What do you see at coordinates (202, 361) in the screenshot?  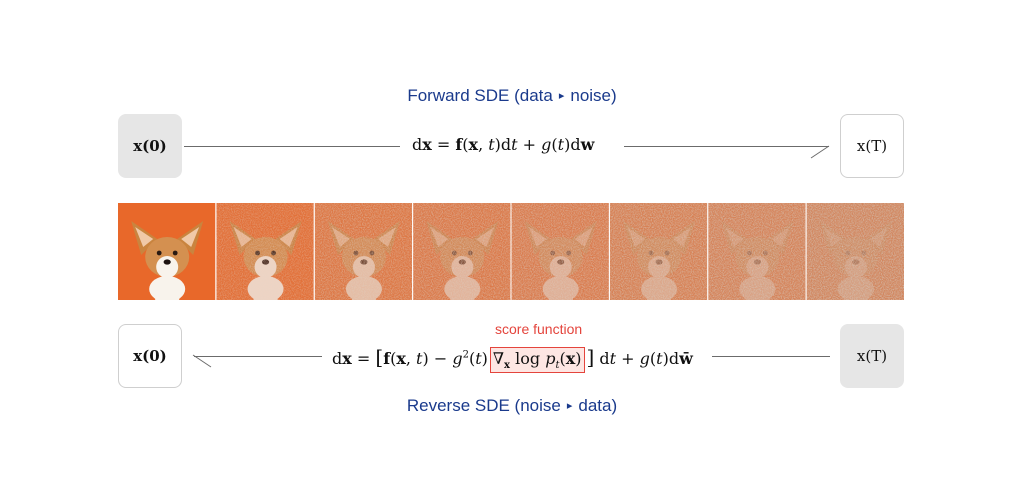 I see `reverse-arrowhead-icon` at bounding box center [202, 361].